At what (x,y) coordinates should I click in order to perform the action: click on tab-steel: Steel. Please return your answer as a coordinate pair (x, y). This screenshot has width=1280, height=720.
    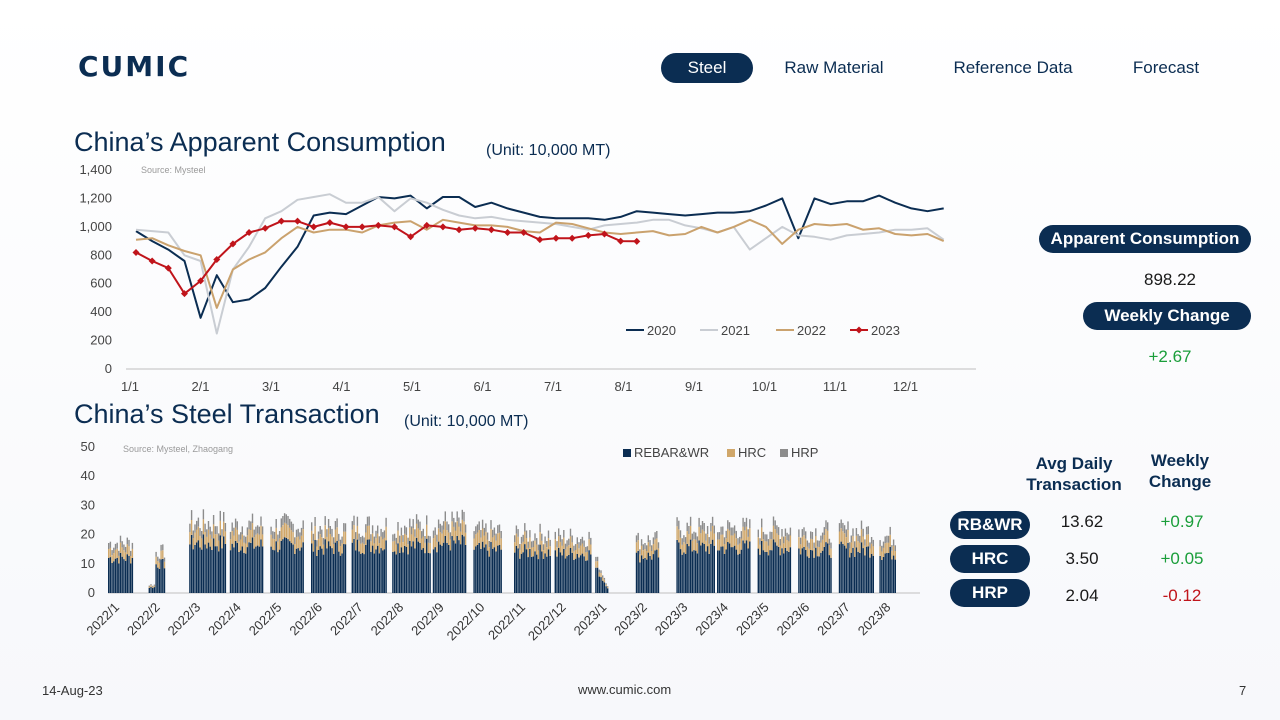
    Looking at the image, I should click on (707, 68).